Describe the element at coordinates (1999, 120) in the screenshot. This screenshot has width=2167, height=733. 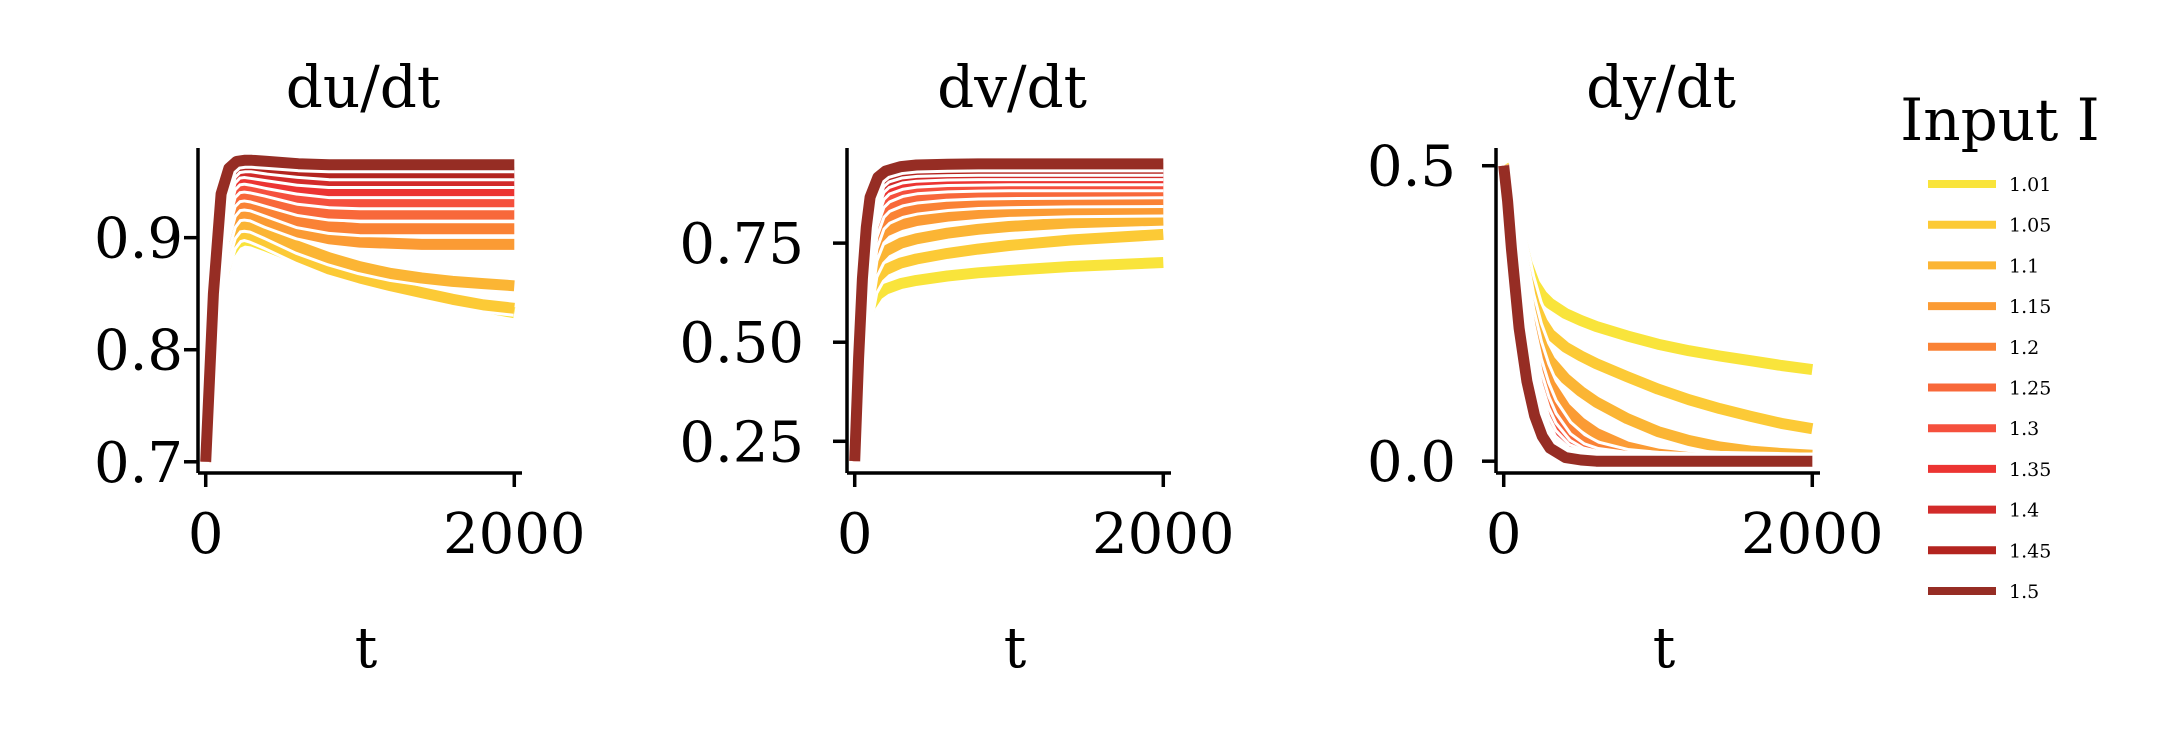
I see `legend-title: Input I` at that location.